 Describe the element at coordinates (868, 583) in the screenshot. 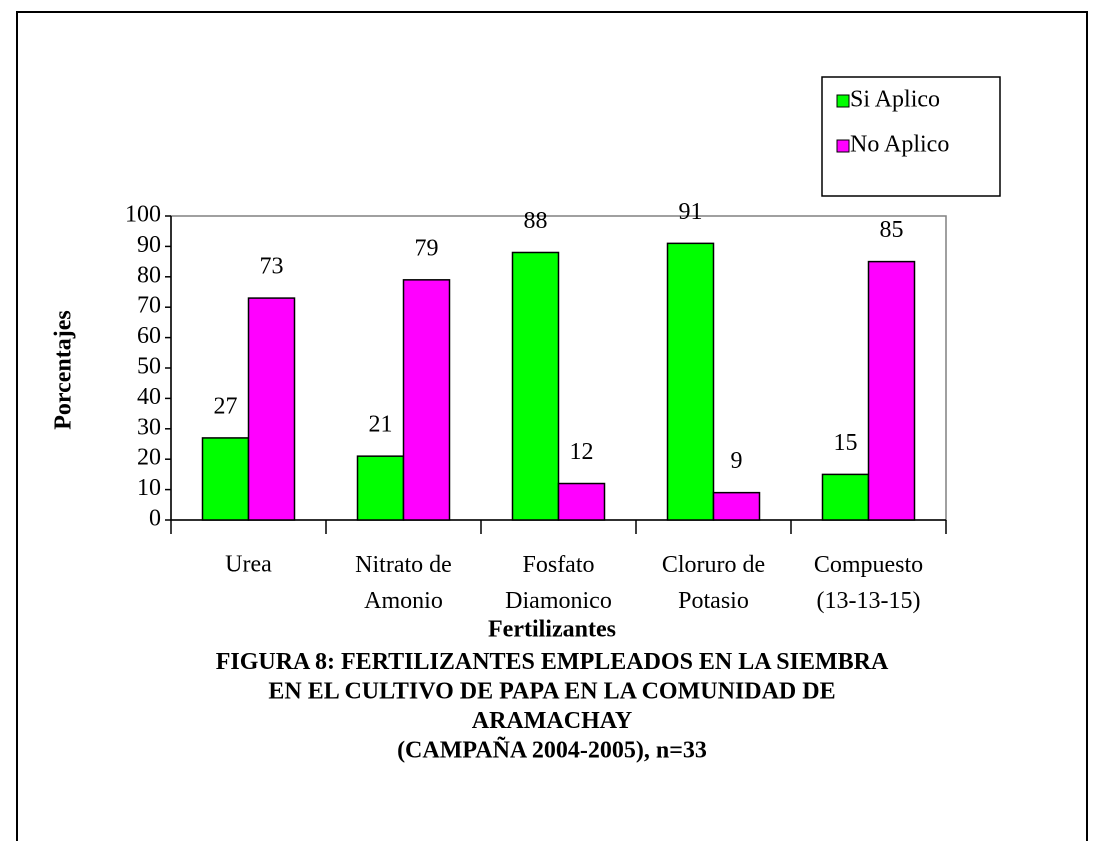

I see `x-tick-label: Compuesto (13-13-15)` at that location.